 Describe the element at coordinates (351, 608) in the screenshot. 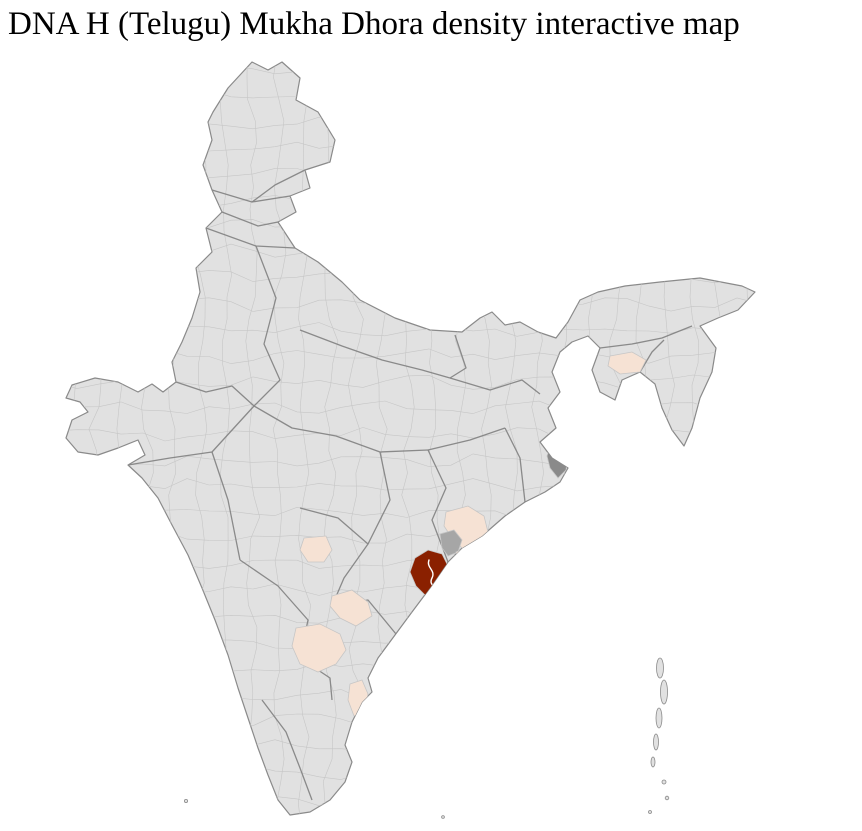

I see `region-inland-band-patch` at that location.